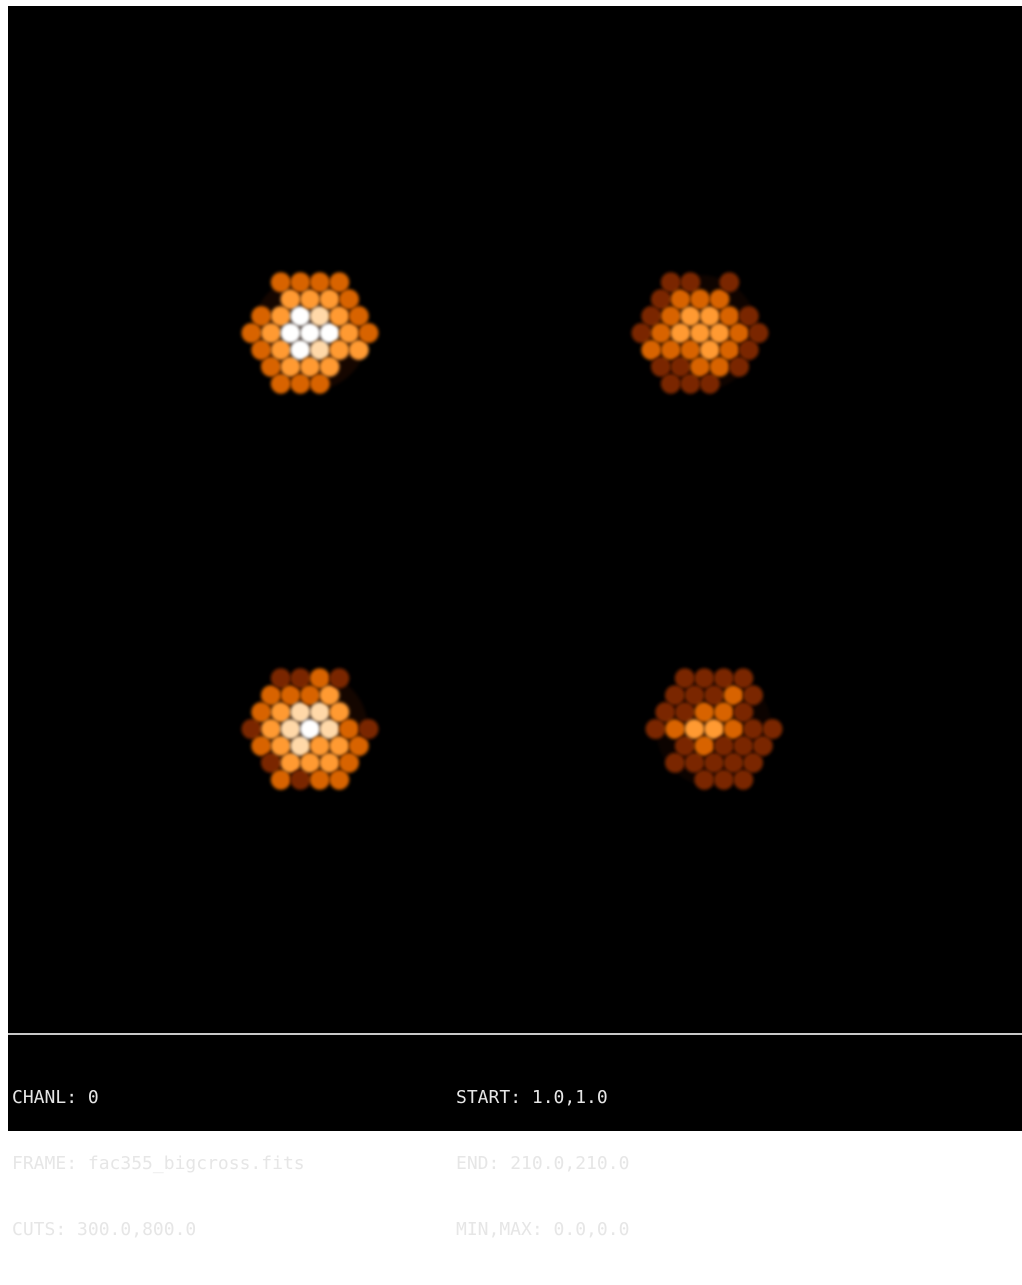 The height and width of the screenshot is (1285, 1022). What do you see at coordinates (55, 1097) in the screenshot?
I see `status-chanl: CHANL: 0` at bounding box center [55, 1097].